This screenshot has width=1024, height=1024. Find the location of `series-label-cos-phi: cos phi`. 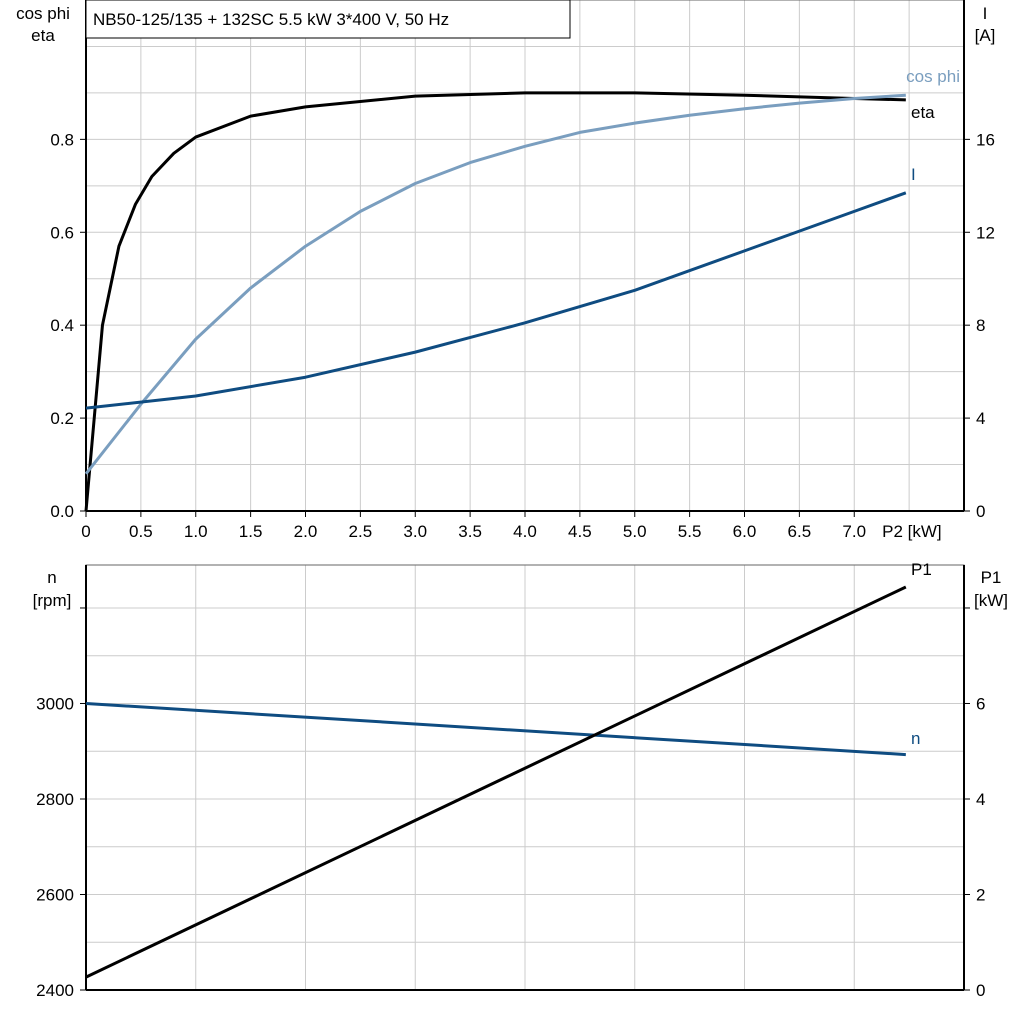

series-label-cos-phi: cos phi is located at coordinates (933, 76).